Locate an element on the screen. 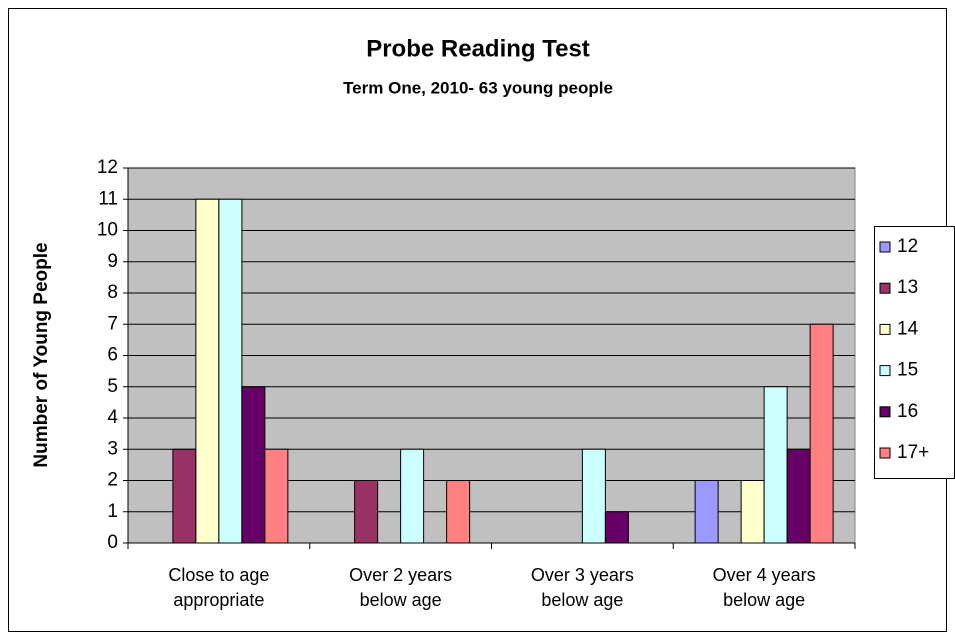 The height and width of the screenshot is (639, 955). y-tick-label: 6 is located at coordinates (112, 355).